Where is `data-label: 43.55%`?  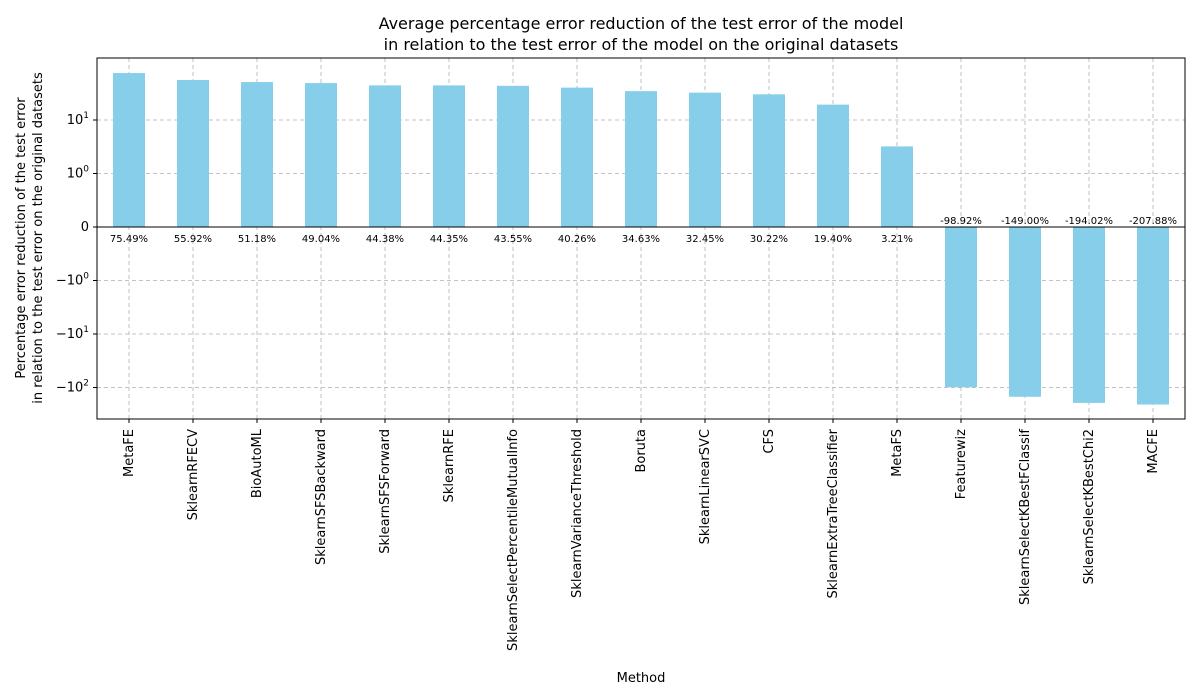
data-label: 43.55% is located at coordinates (513, 239).